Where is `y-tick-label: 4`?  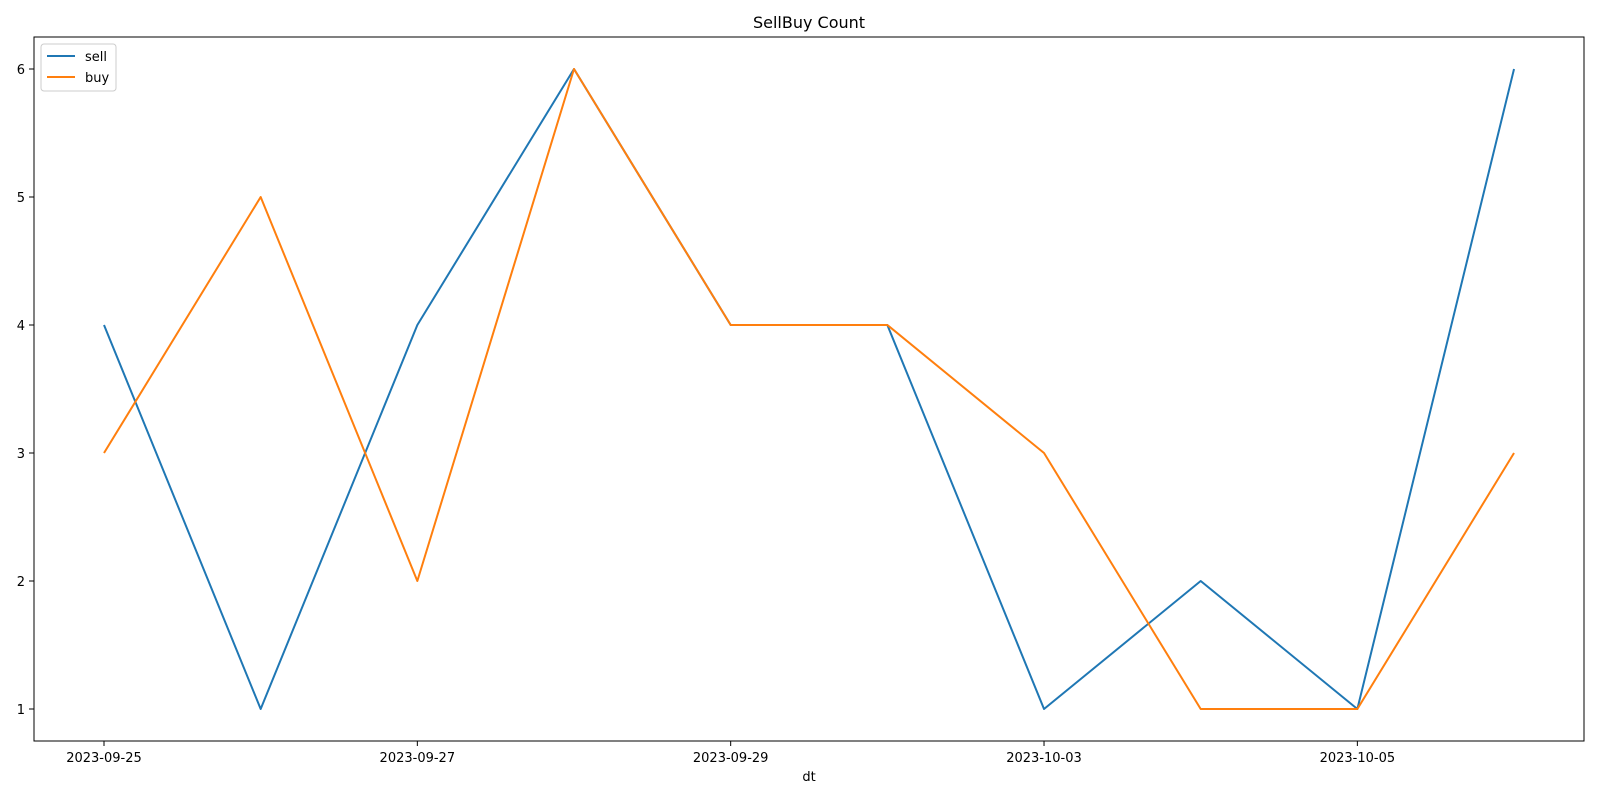 y-tick-label: 4 is located at coordinates (21, 326).